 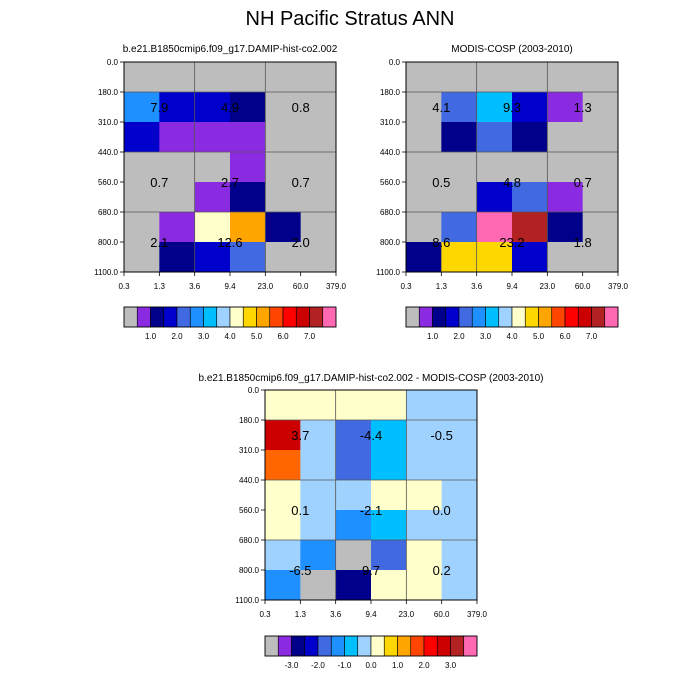 I want to click on y-tick-label: 0.0, so click(x=254, y=390).